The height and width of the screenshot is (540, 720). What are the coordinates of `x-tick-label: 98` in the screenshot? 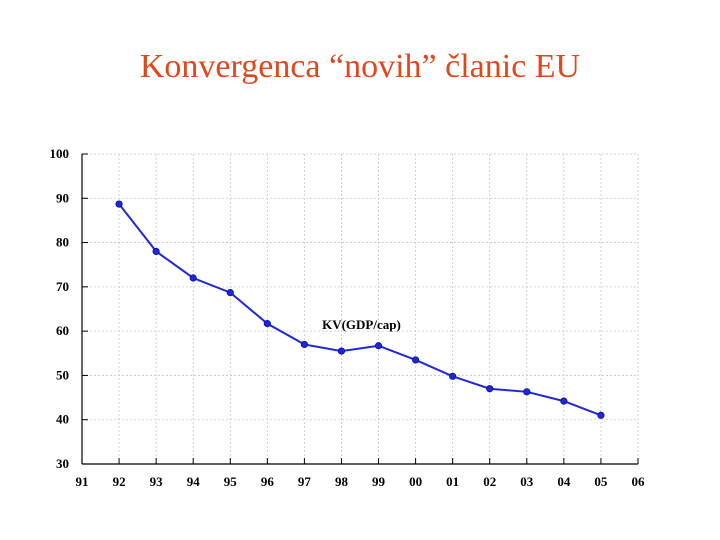 It's located at (342, 481).